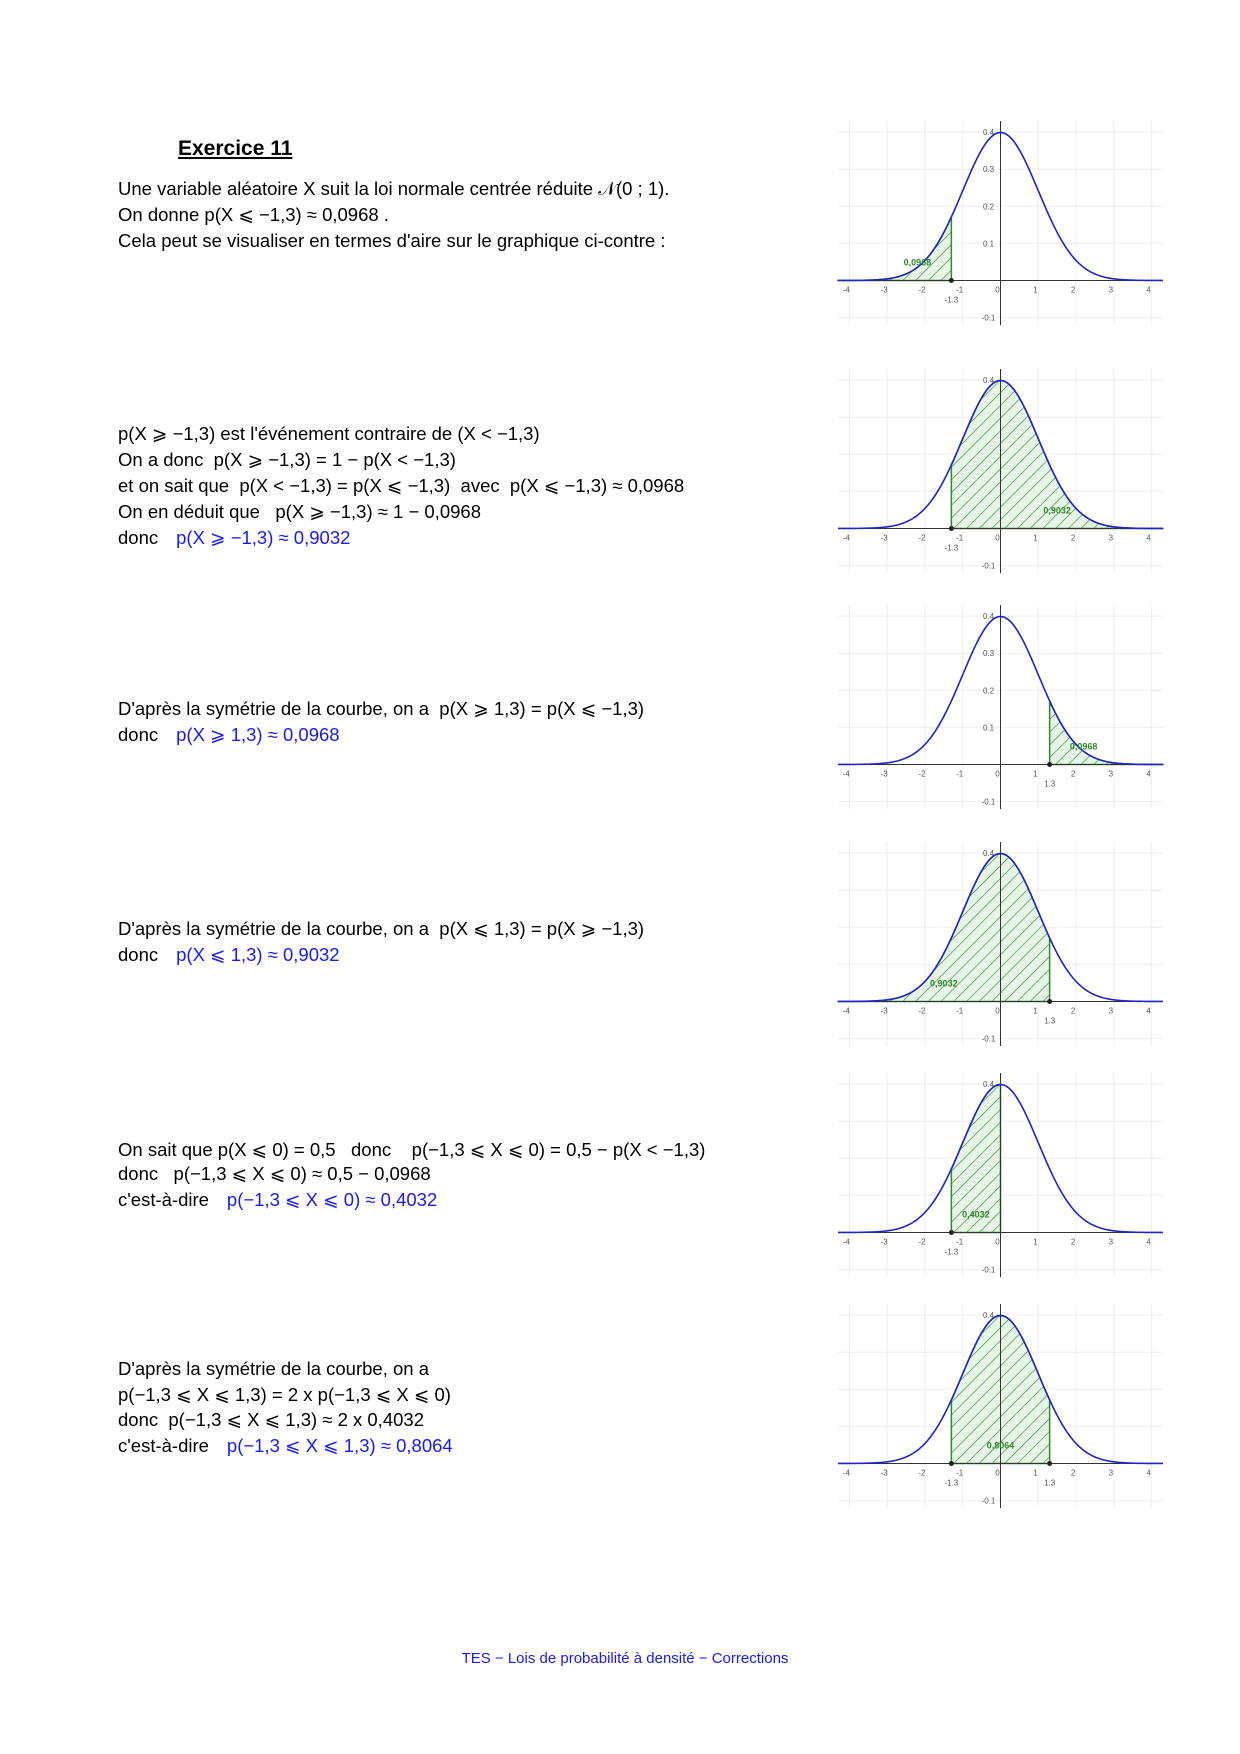 This screenshot has height=1754, width=1240. I want to click on text-line: On a donc p(X ⩾ −1,3) = 1 − p(X < −1,3), so click(287, 460).